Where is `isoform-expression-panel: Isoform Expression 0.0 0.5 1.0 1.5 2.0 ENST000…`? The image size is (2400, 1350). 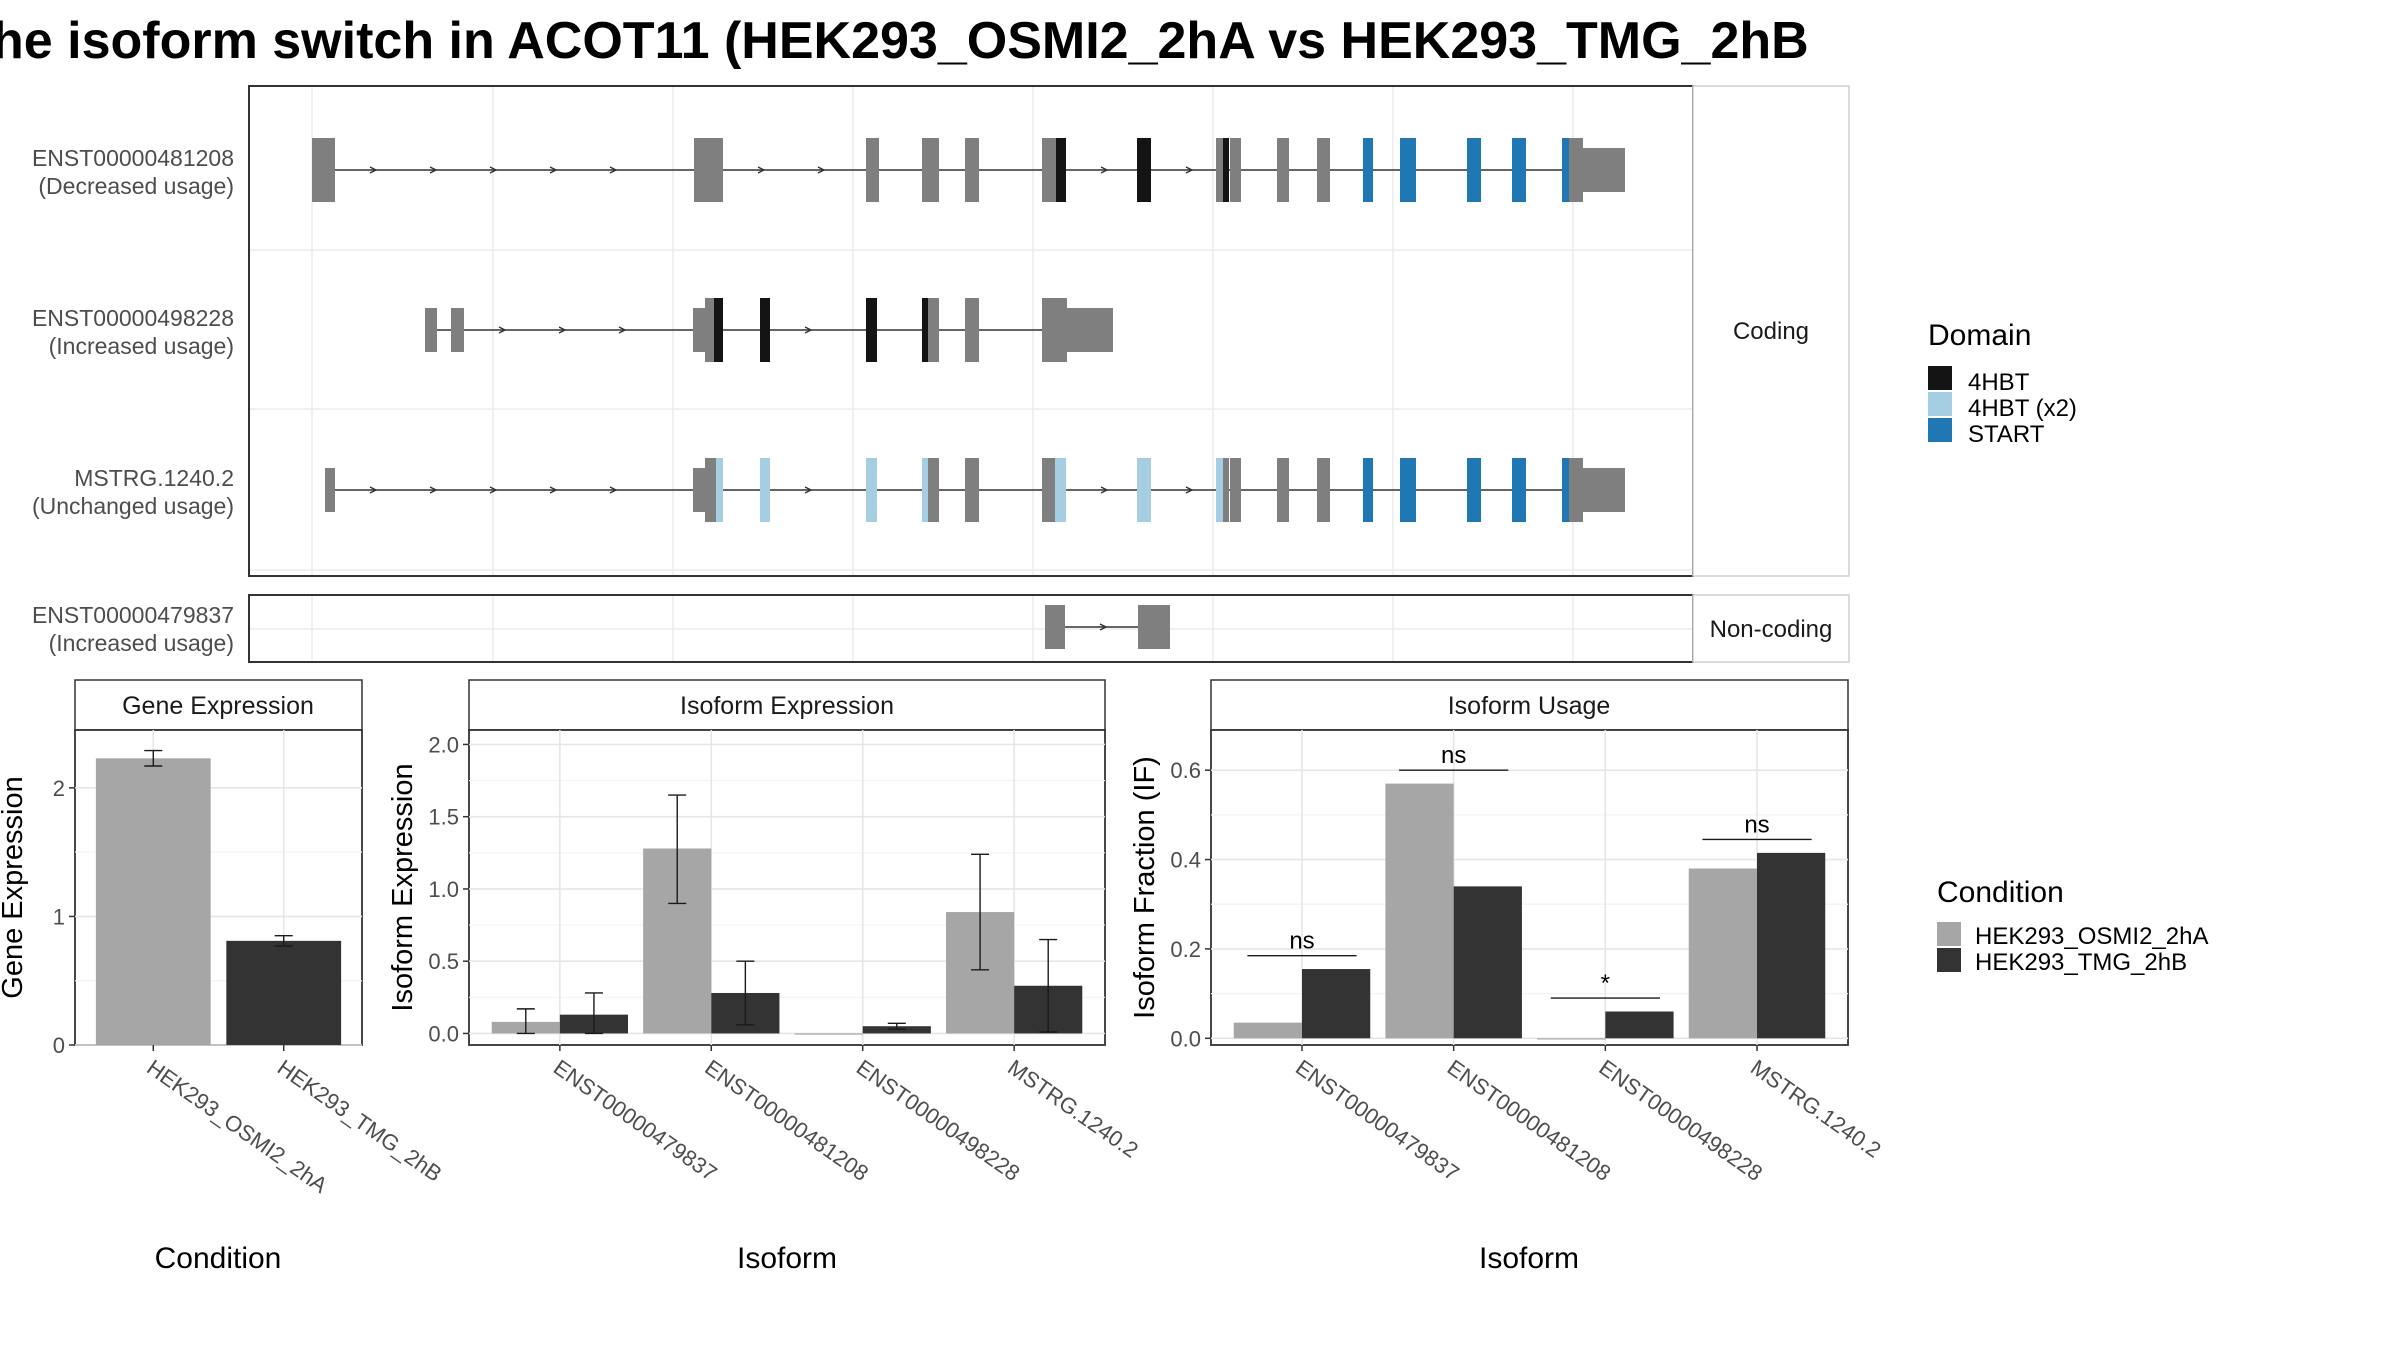 isoform-expression-panel: Isoform Expression 0.0 0.5 1.0 1.5 2.0 ENST000… is located at coordinates (765, 977).